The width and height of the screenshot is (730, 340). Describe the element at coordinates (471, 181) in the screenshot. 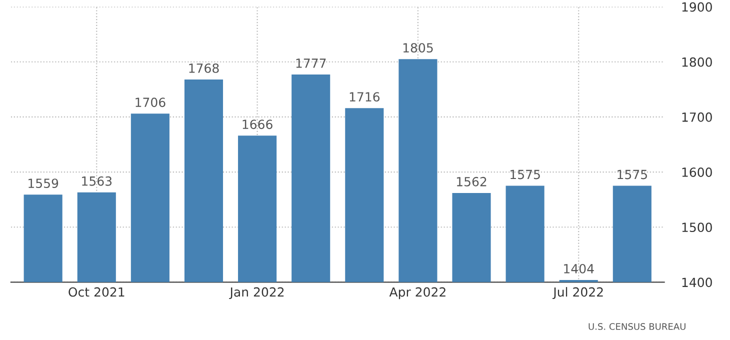

I see `data-label: 1562` at that location.